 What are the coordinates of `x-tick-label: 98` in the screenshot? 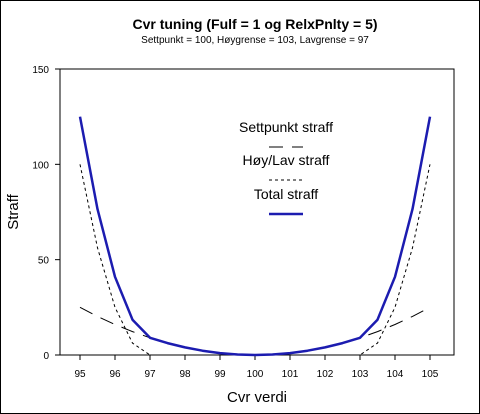 It's located at (185, 374).